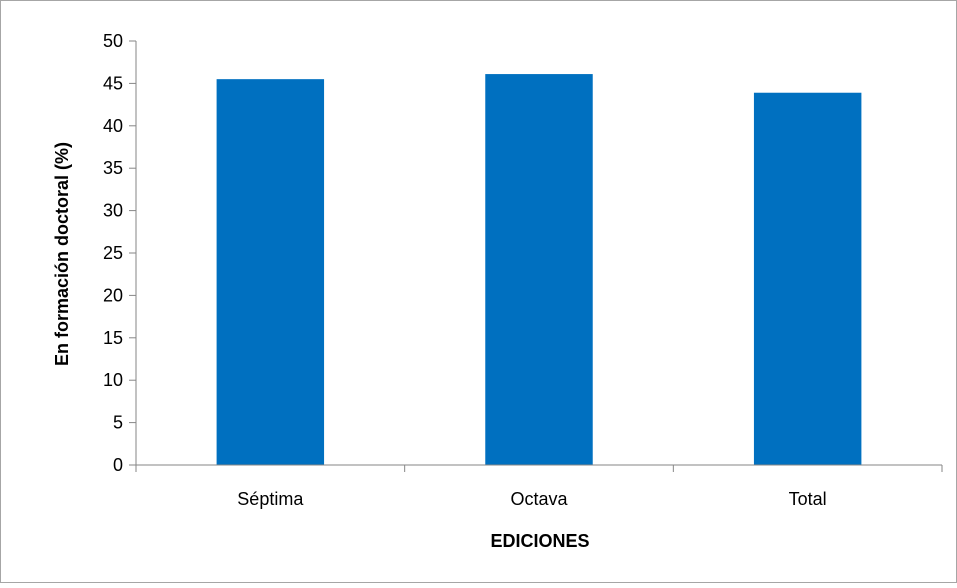 Image resolution: width=957 pixels, height=588 pixels. Describe the element at coordinates (113, 83) in the screenshot. I see `y-tick-label: 45` at that location.